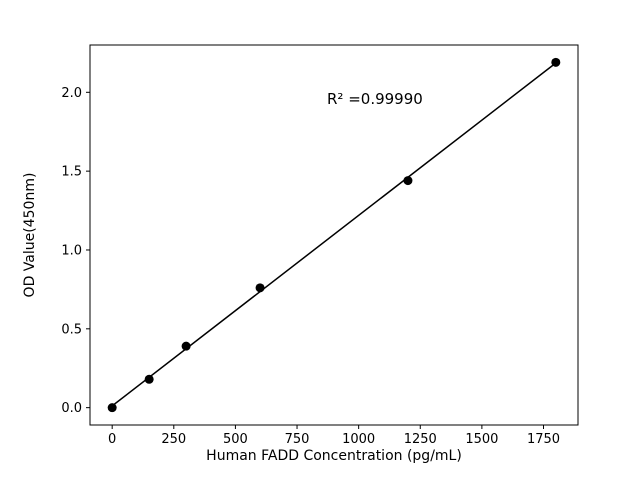 This screenshot has width=640, height=480. I want to click on x-tick-label: 1500, so click(481, 439).